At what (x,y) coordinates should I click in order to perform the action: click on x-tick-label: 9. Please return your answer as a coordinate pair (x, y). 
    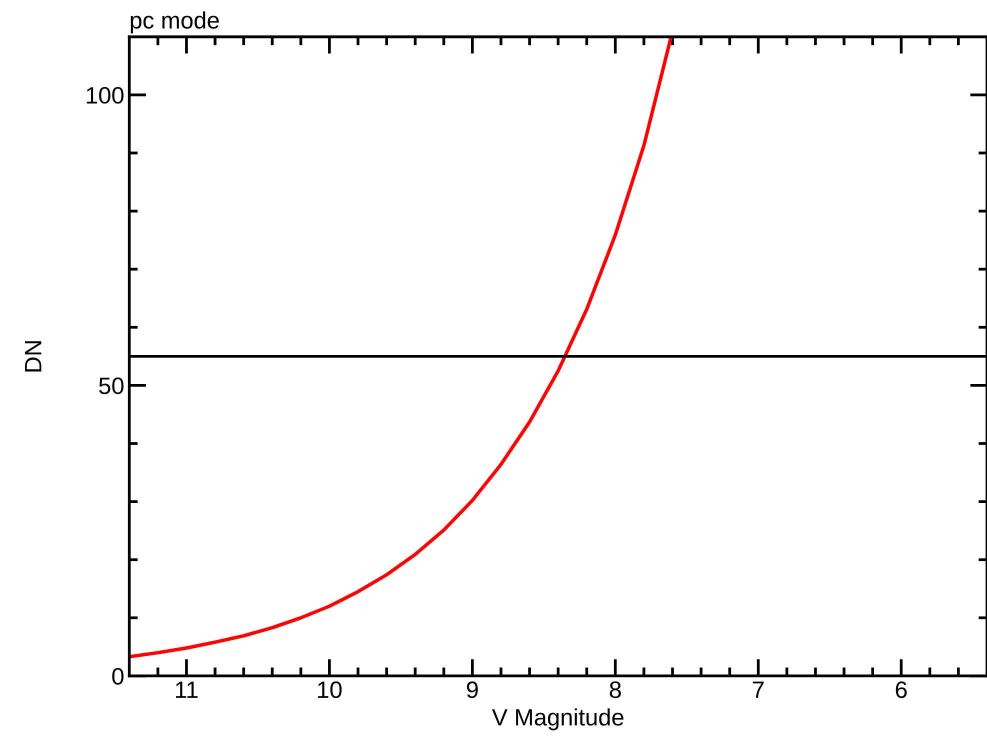
    Looking at the image, I should click on (472, 689).